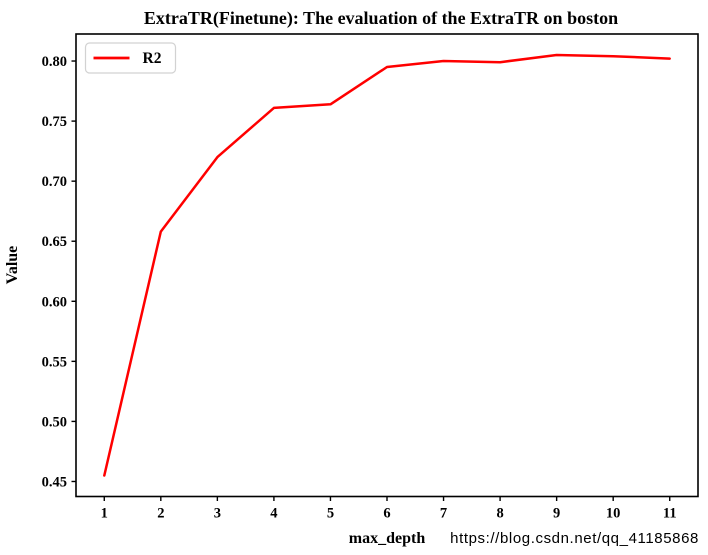  Describe the element at coordinates (152, 58) in the screenshot. I see `legend-label: R2` at that location.